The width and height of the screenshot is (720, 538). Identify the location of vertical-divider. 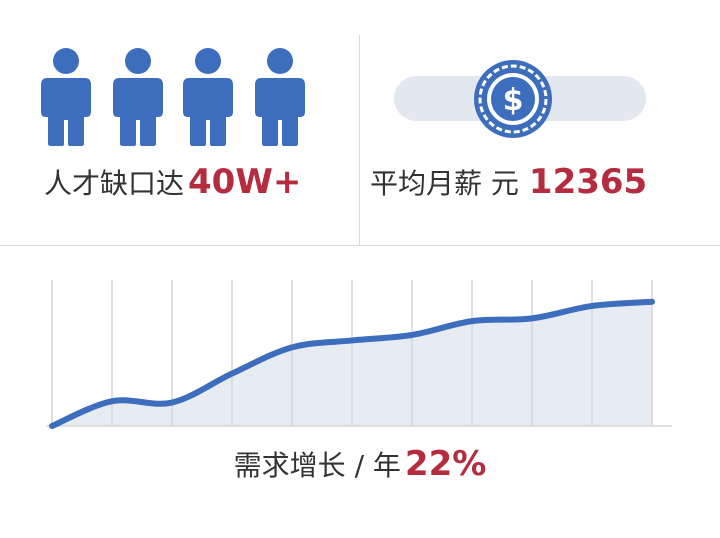
(359, 140).